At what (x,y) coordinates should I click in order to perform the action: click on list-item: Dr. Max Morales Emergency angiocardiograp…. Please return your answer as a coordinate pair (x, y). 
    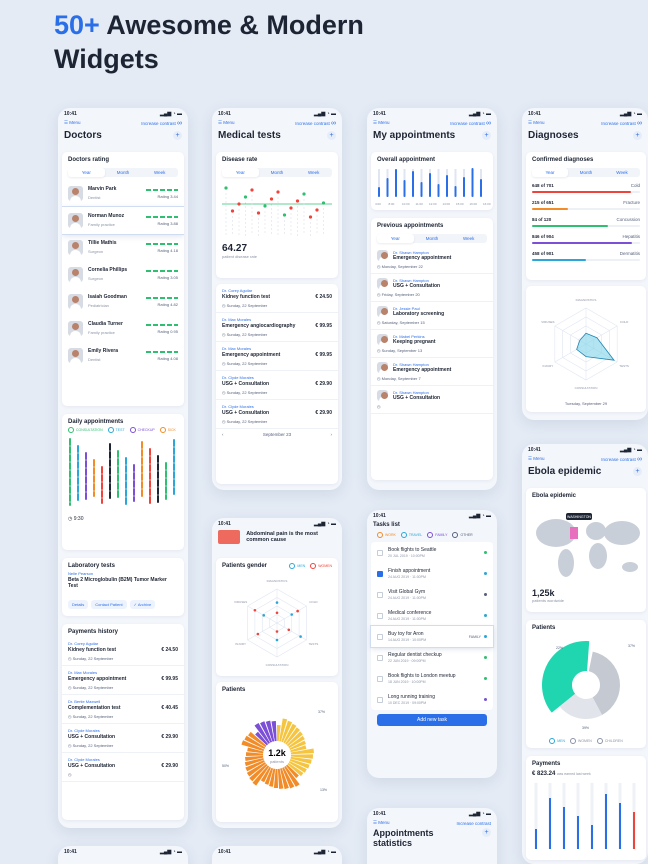
    Looking at the image, I should click on (277, 327).